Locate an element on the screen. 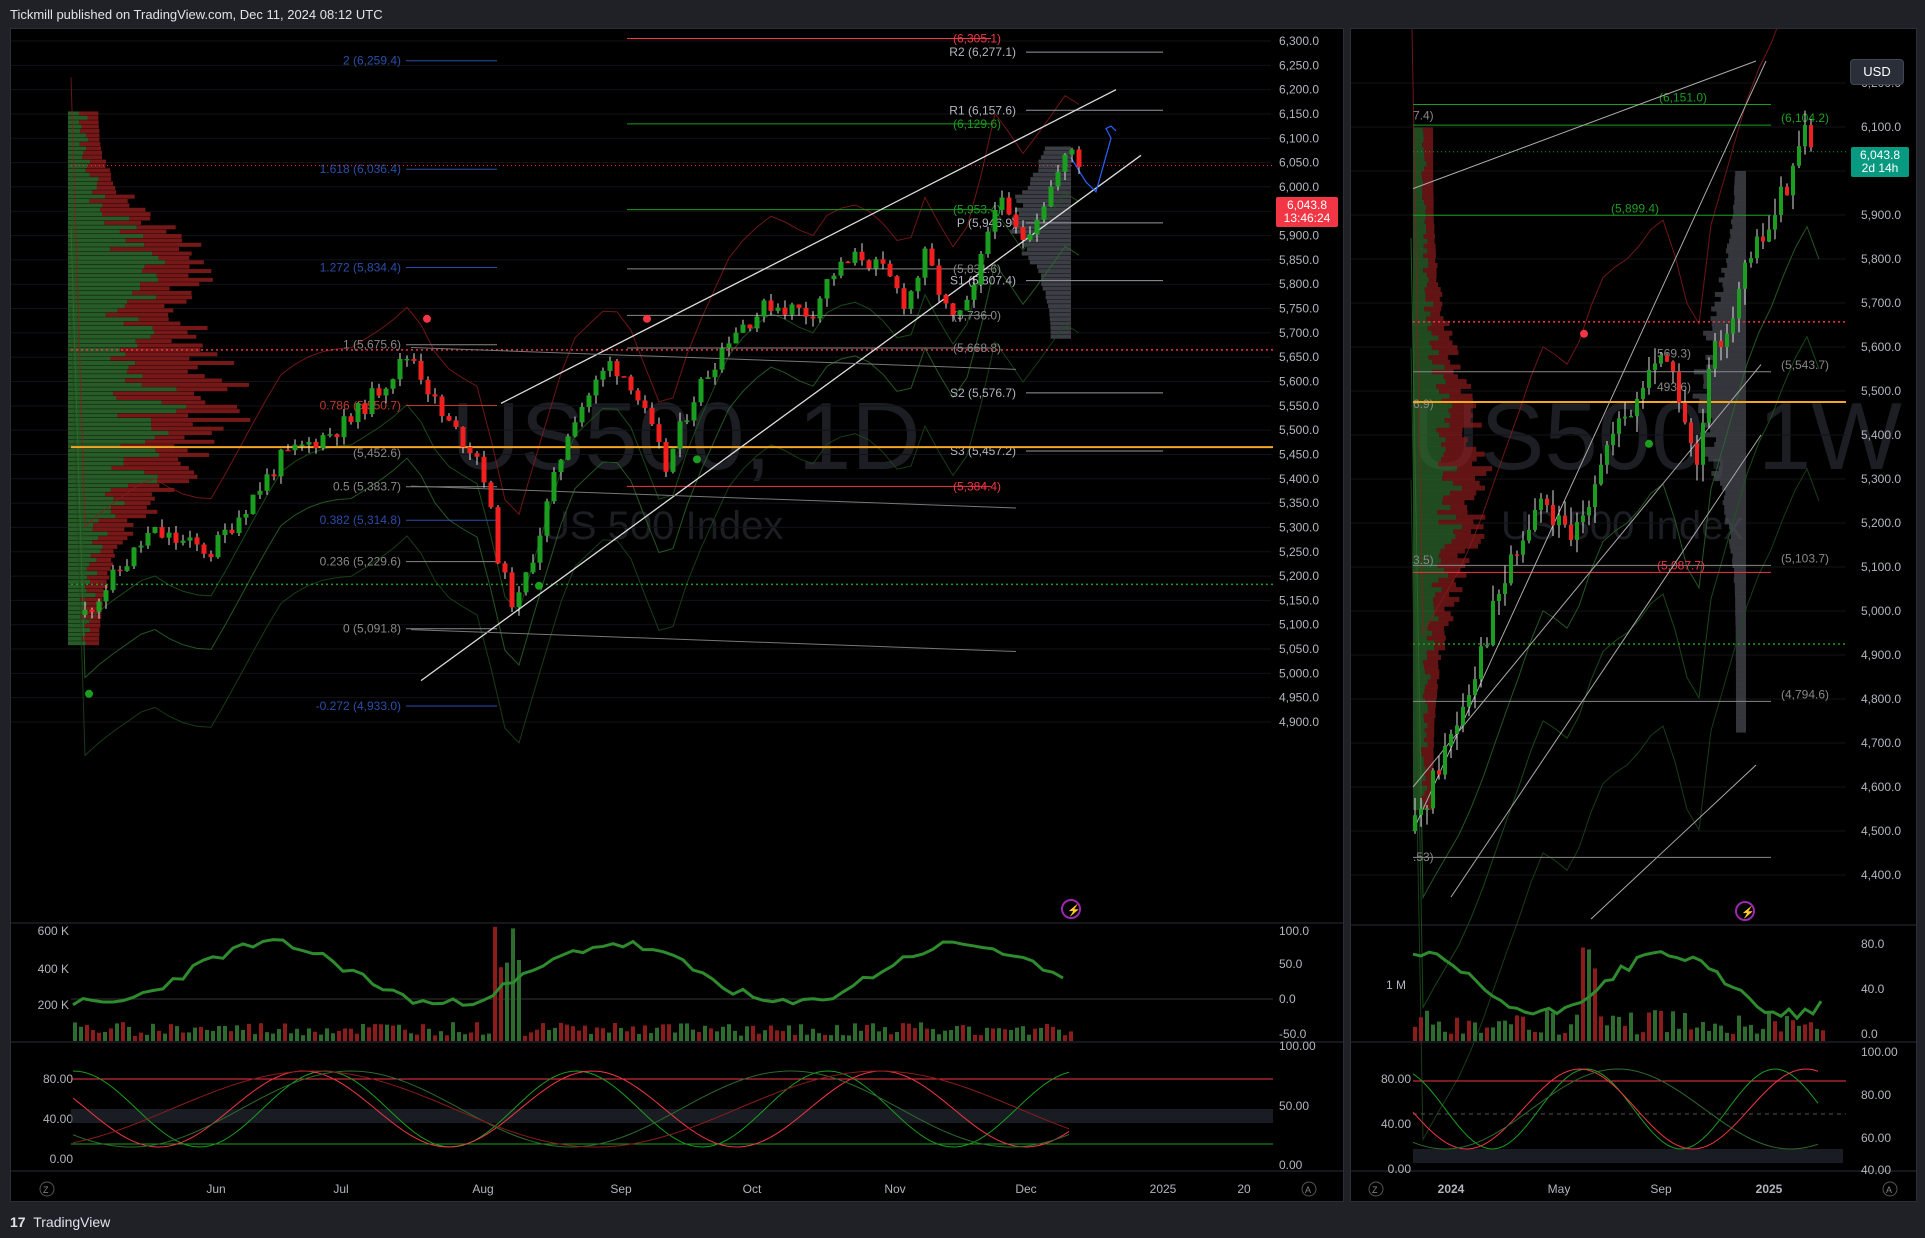  daily-last-price: 6,043.8 is located at coordinates (1307, 205).